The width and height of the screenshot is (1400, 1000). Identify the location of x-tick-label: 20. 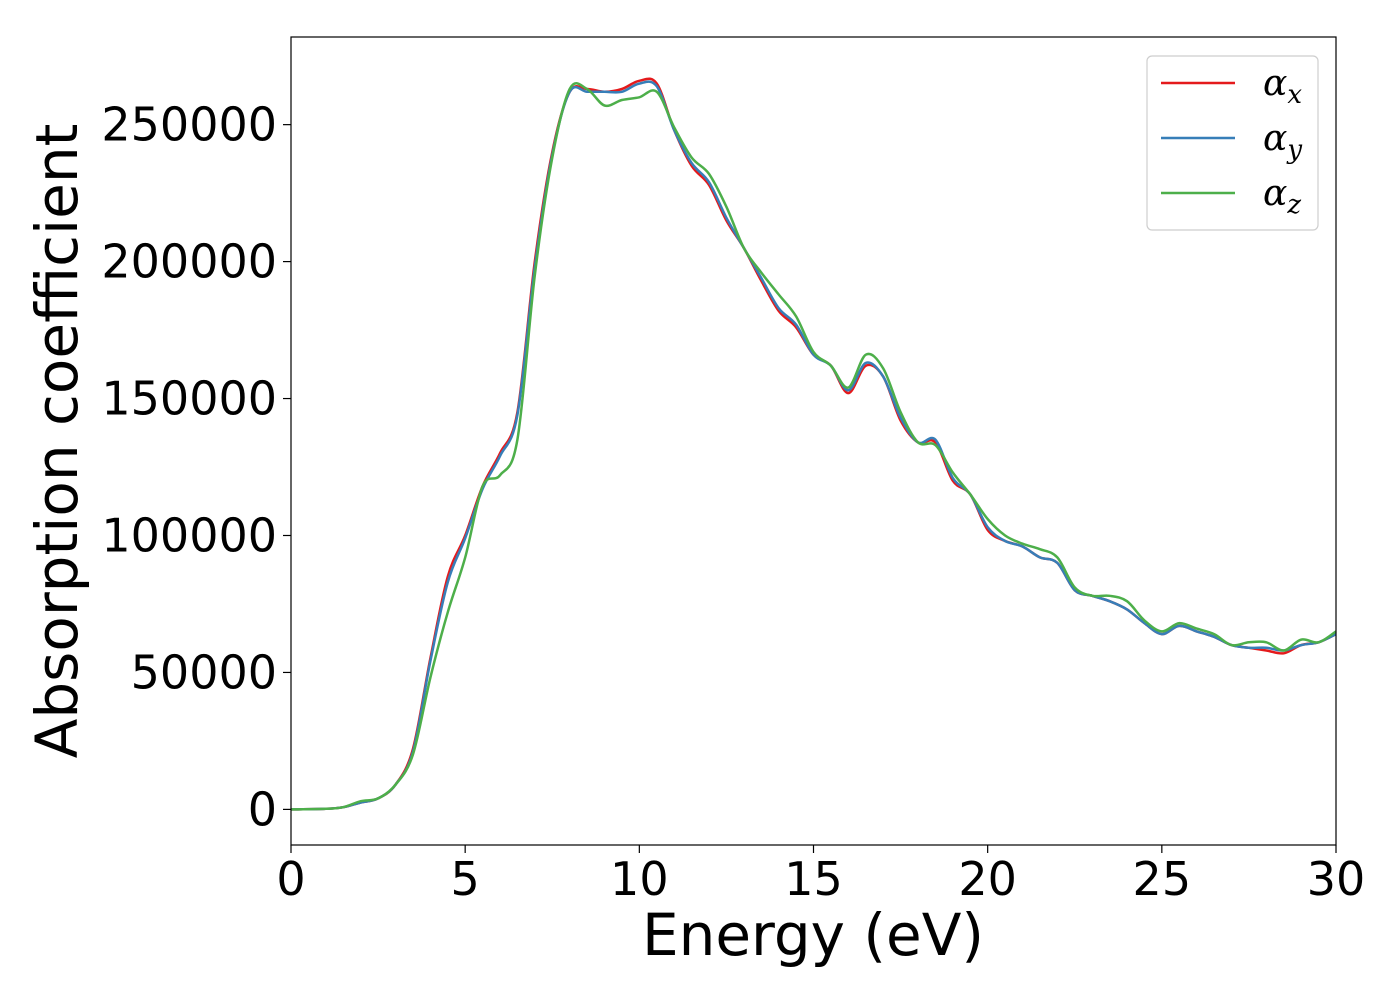
(987, 879).